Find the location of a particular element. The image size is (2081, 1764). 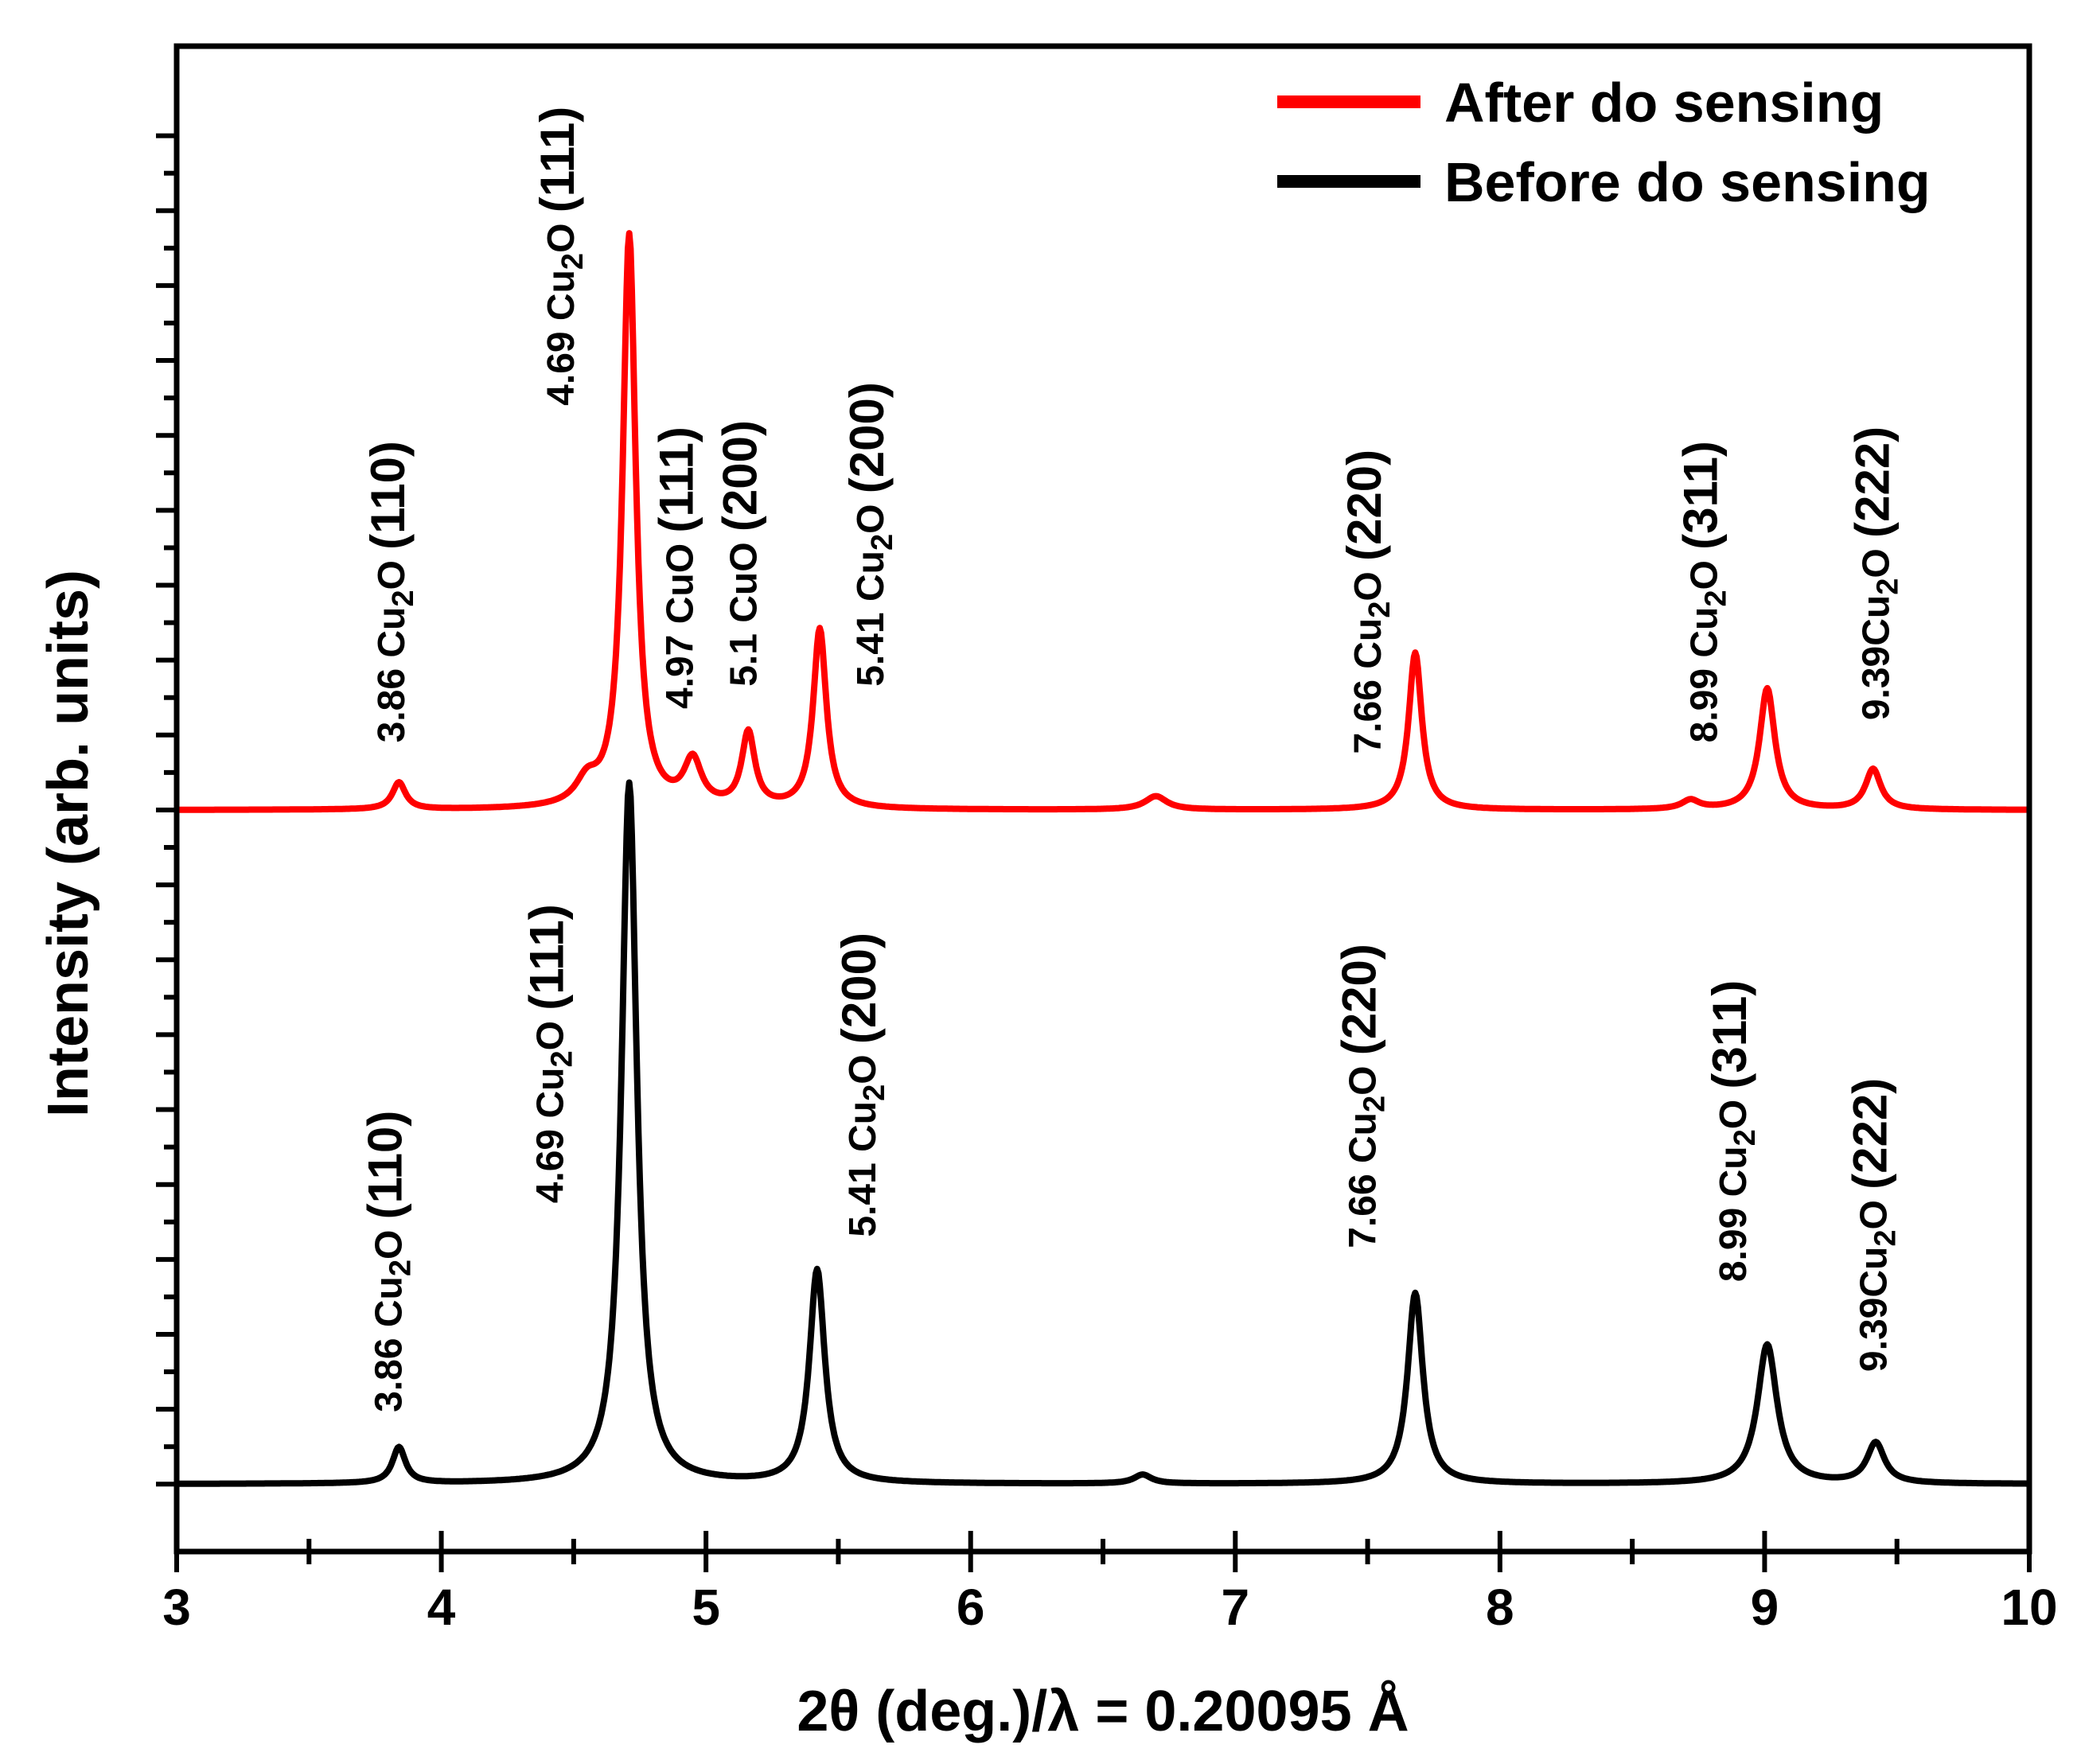

x-tick-label: 3 is located at coordinates (176, 1607).